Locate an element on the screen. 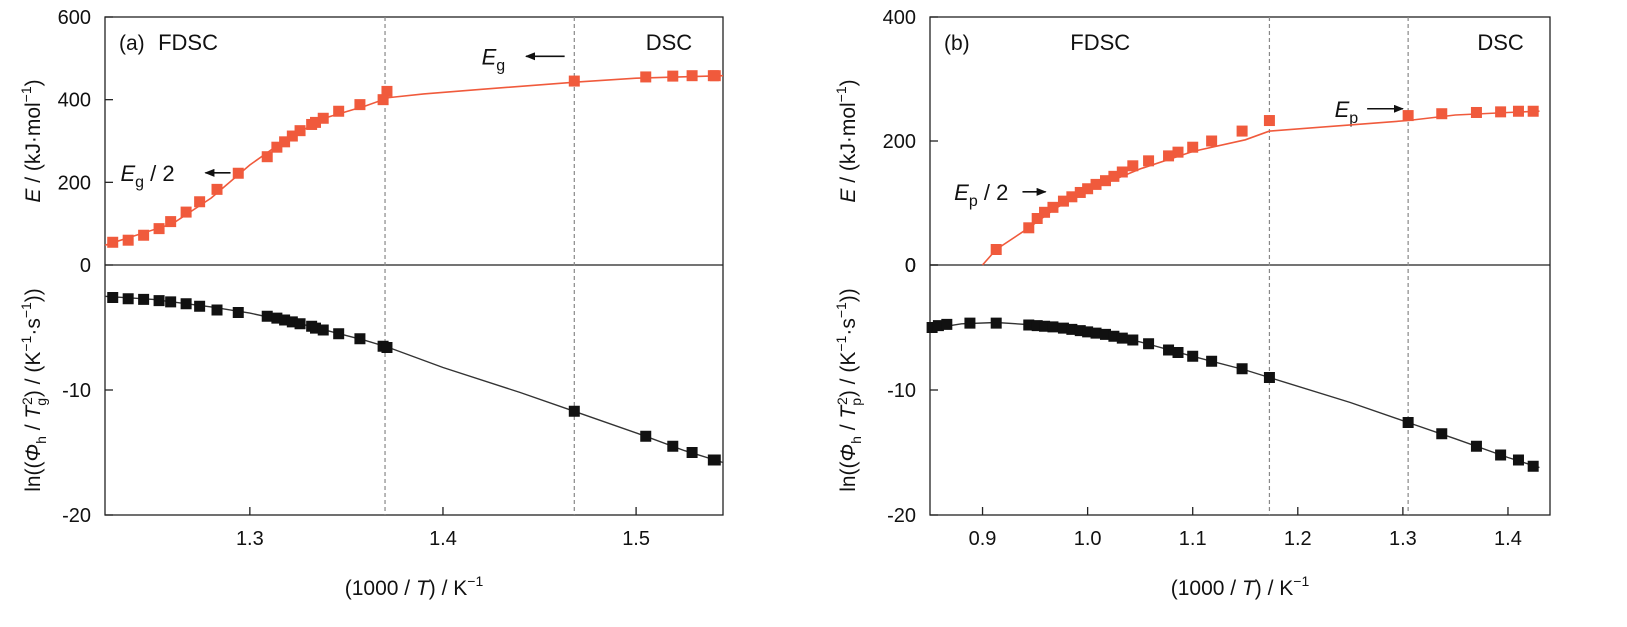 The width and height of the screenshot is (1627, 627). annotation-label: Ep is located at coordinates (1347, 112).